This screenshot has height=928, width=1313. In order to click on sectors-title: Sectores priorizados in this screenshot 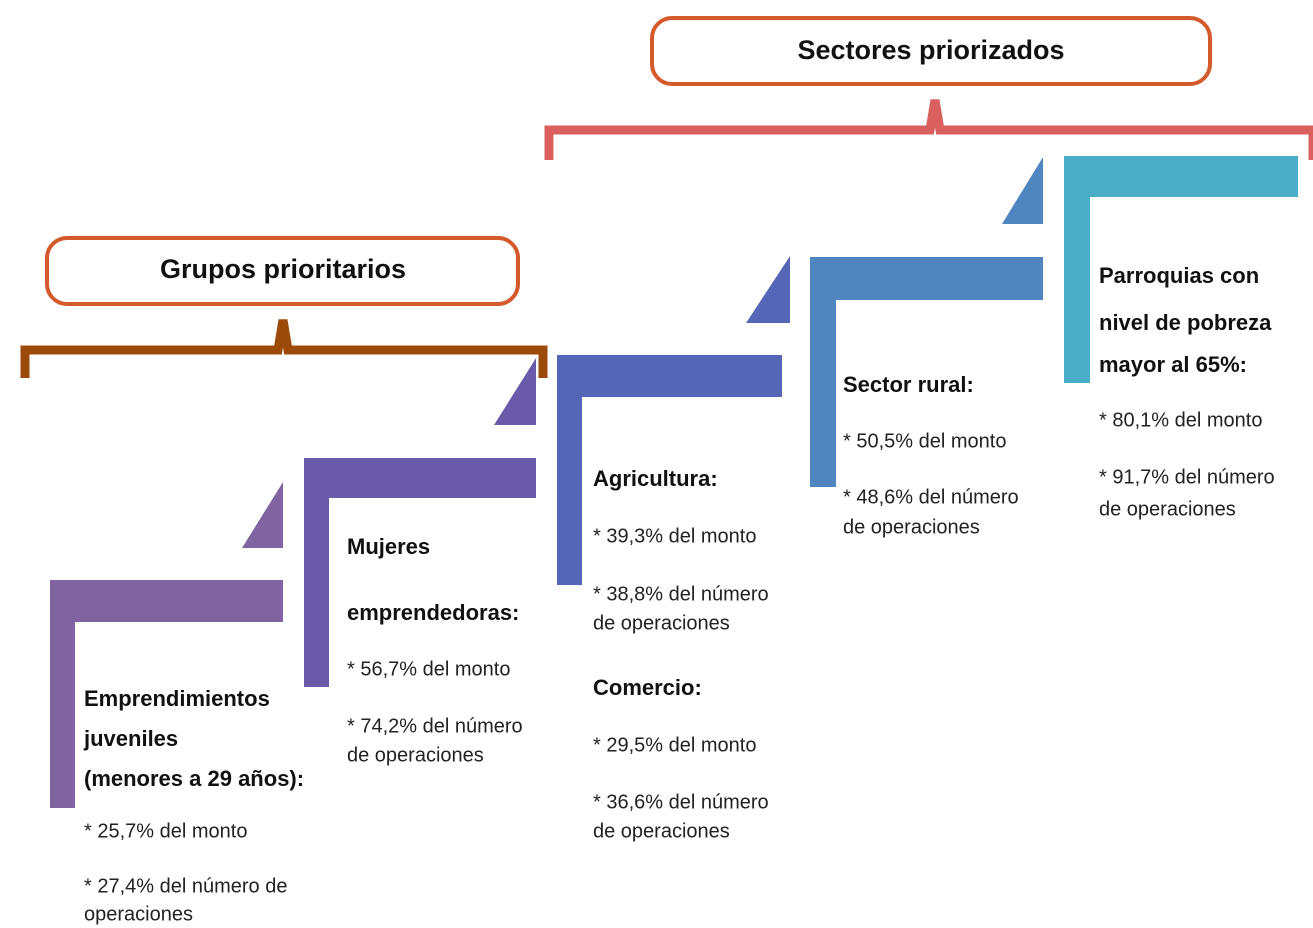, I will do `click(930, 50)`.